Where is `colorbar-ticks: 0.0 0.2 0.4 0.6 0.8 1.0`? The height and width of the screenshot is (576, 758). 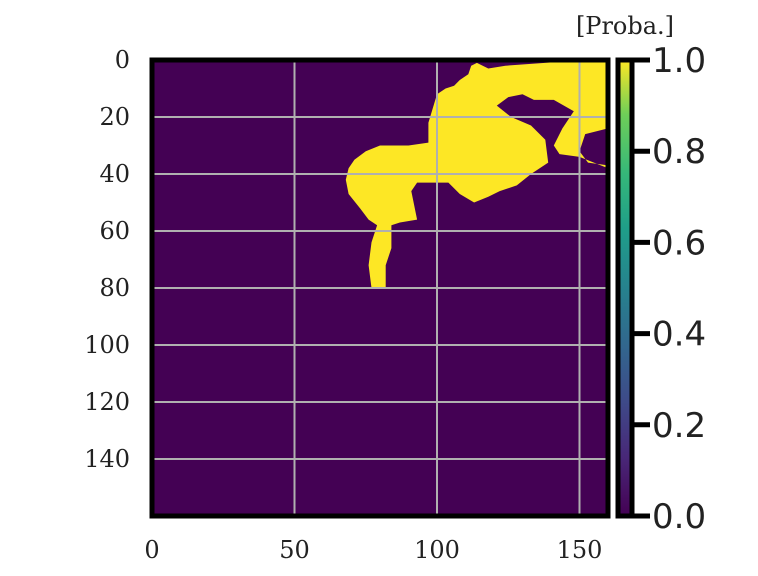
colorbar-ticks: 0.0 0.2 0.4 0.6 0.8 1.0 is located at coordinates (669, 289).